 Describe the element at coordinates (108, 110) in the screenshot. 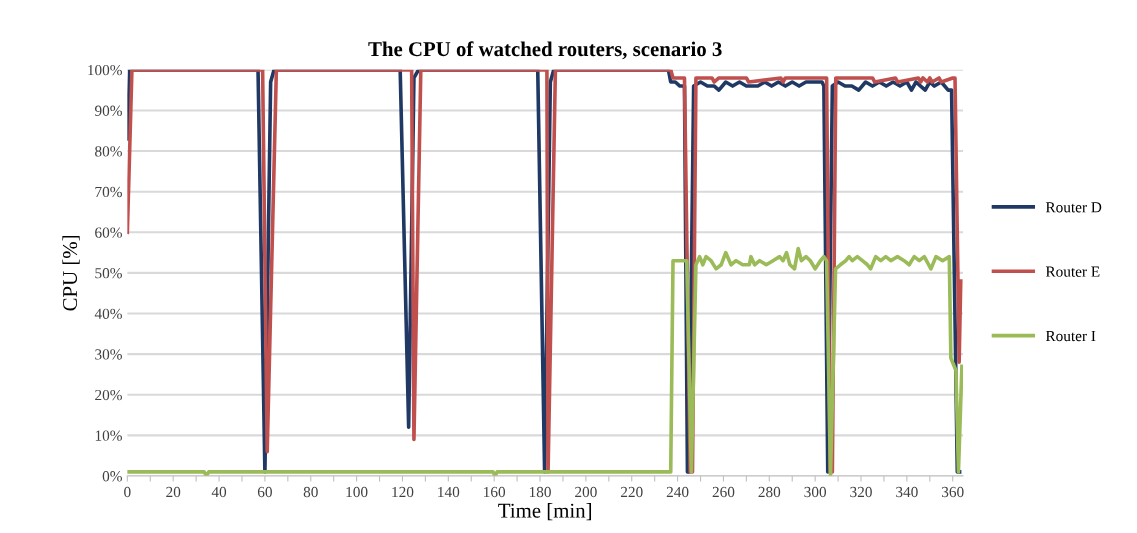

I see `y-tick-label: 90%` at that location.